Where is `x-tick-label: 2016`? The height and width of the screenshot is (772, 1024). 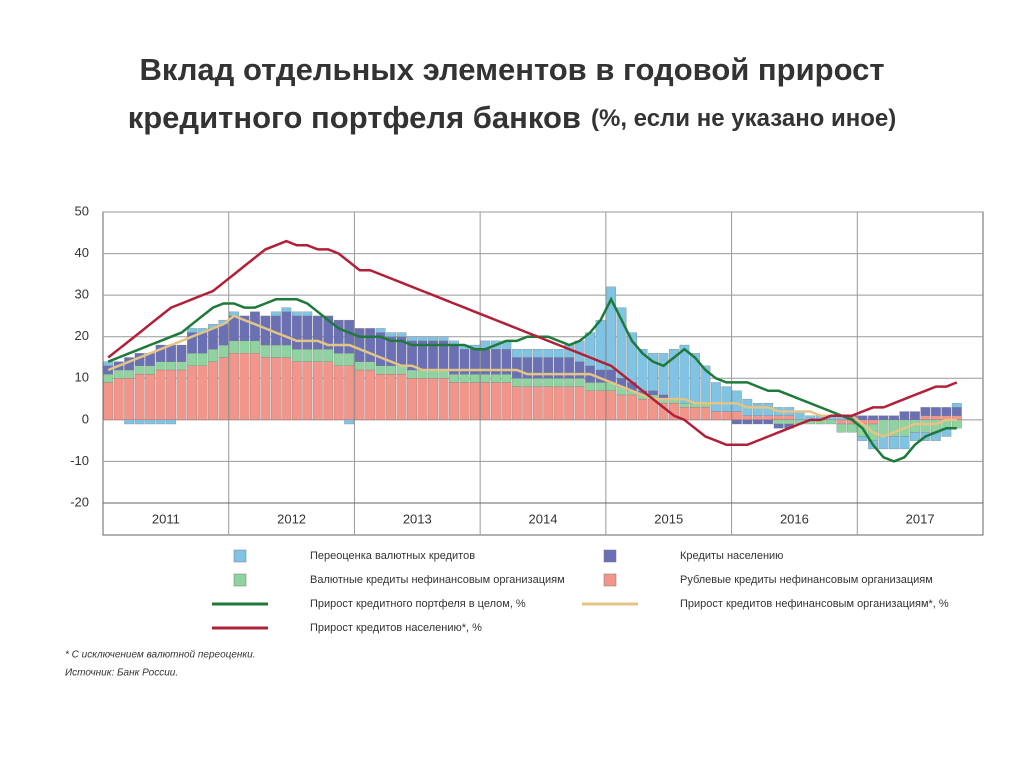
x-tick-label: 2016 is located at coordinates (794, 518).